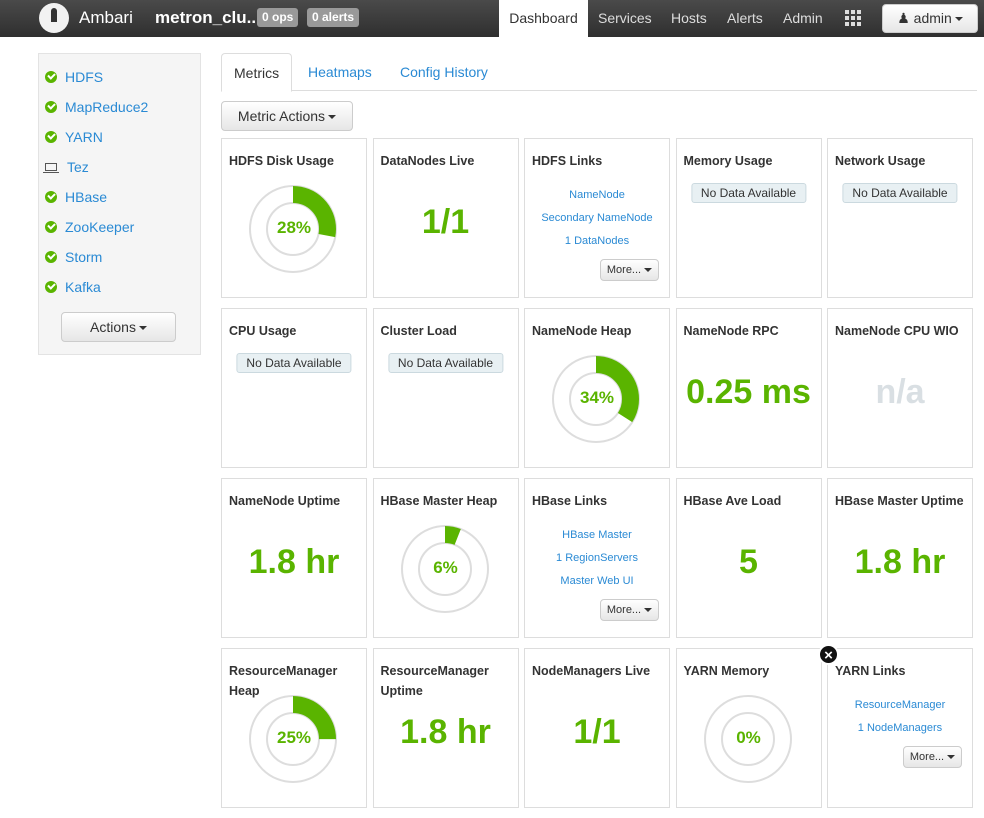  I want to click on tab-heatmaps: Heatmaps, so click(340, 72).